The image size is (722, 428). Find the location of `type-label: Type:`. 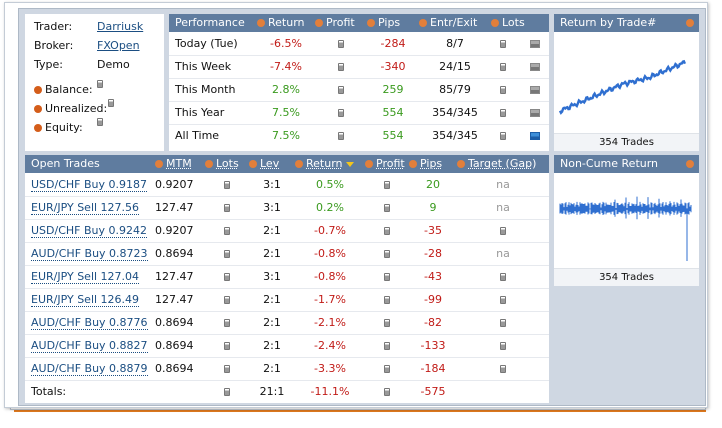

type-label: Type: is located at coordinates (48, 64).